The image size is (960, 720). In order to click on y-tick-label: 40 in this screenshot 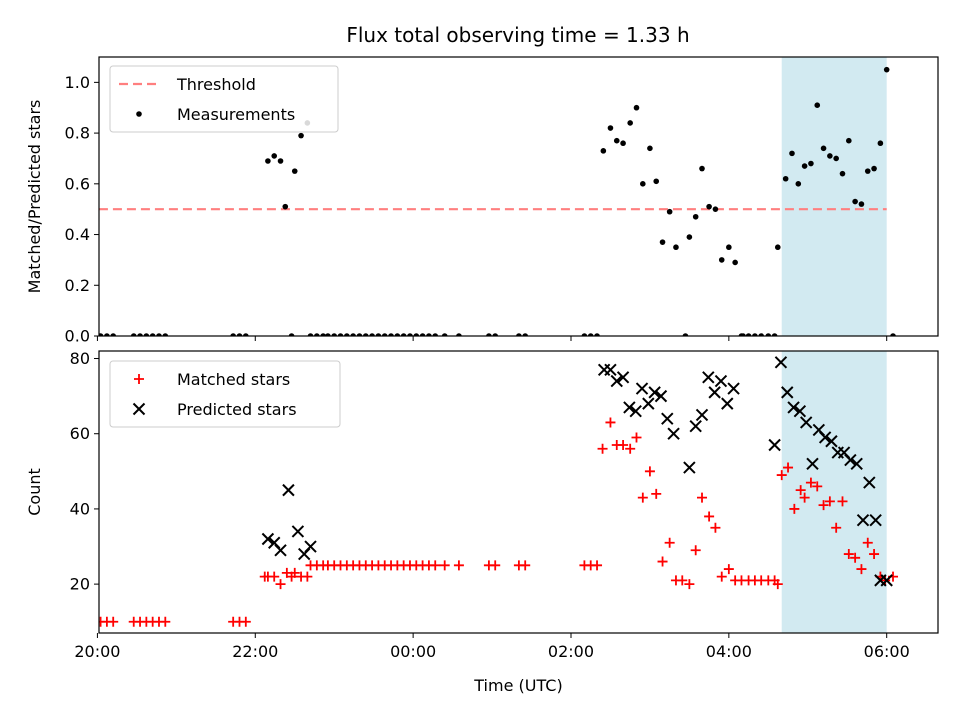, I will do `click(80, 508)`.